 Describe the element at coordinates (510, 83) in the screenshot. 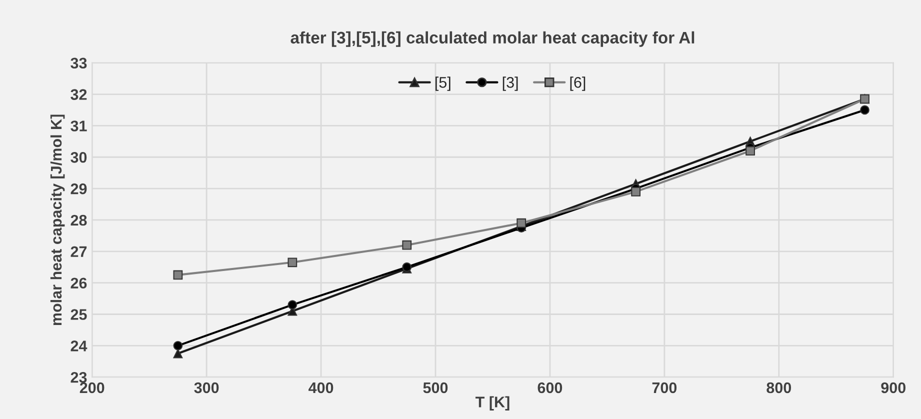

I see `legend-label: [3]` at that location.